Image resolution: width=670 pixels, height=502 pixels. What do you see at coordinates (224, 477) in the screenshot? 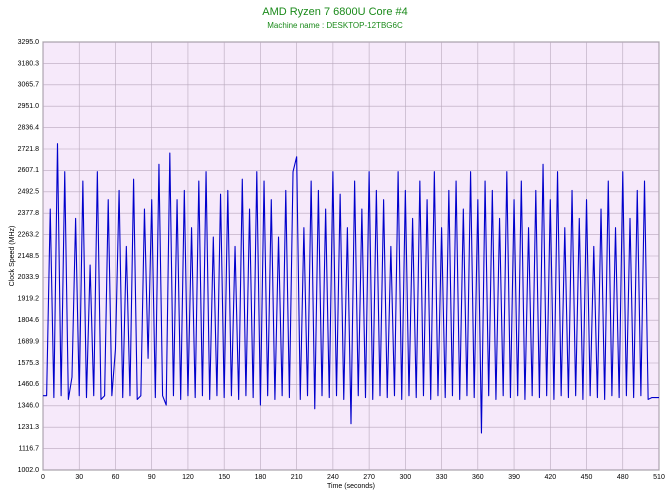
I see `x-tick-label: 150` at bounding box center [224, 477].